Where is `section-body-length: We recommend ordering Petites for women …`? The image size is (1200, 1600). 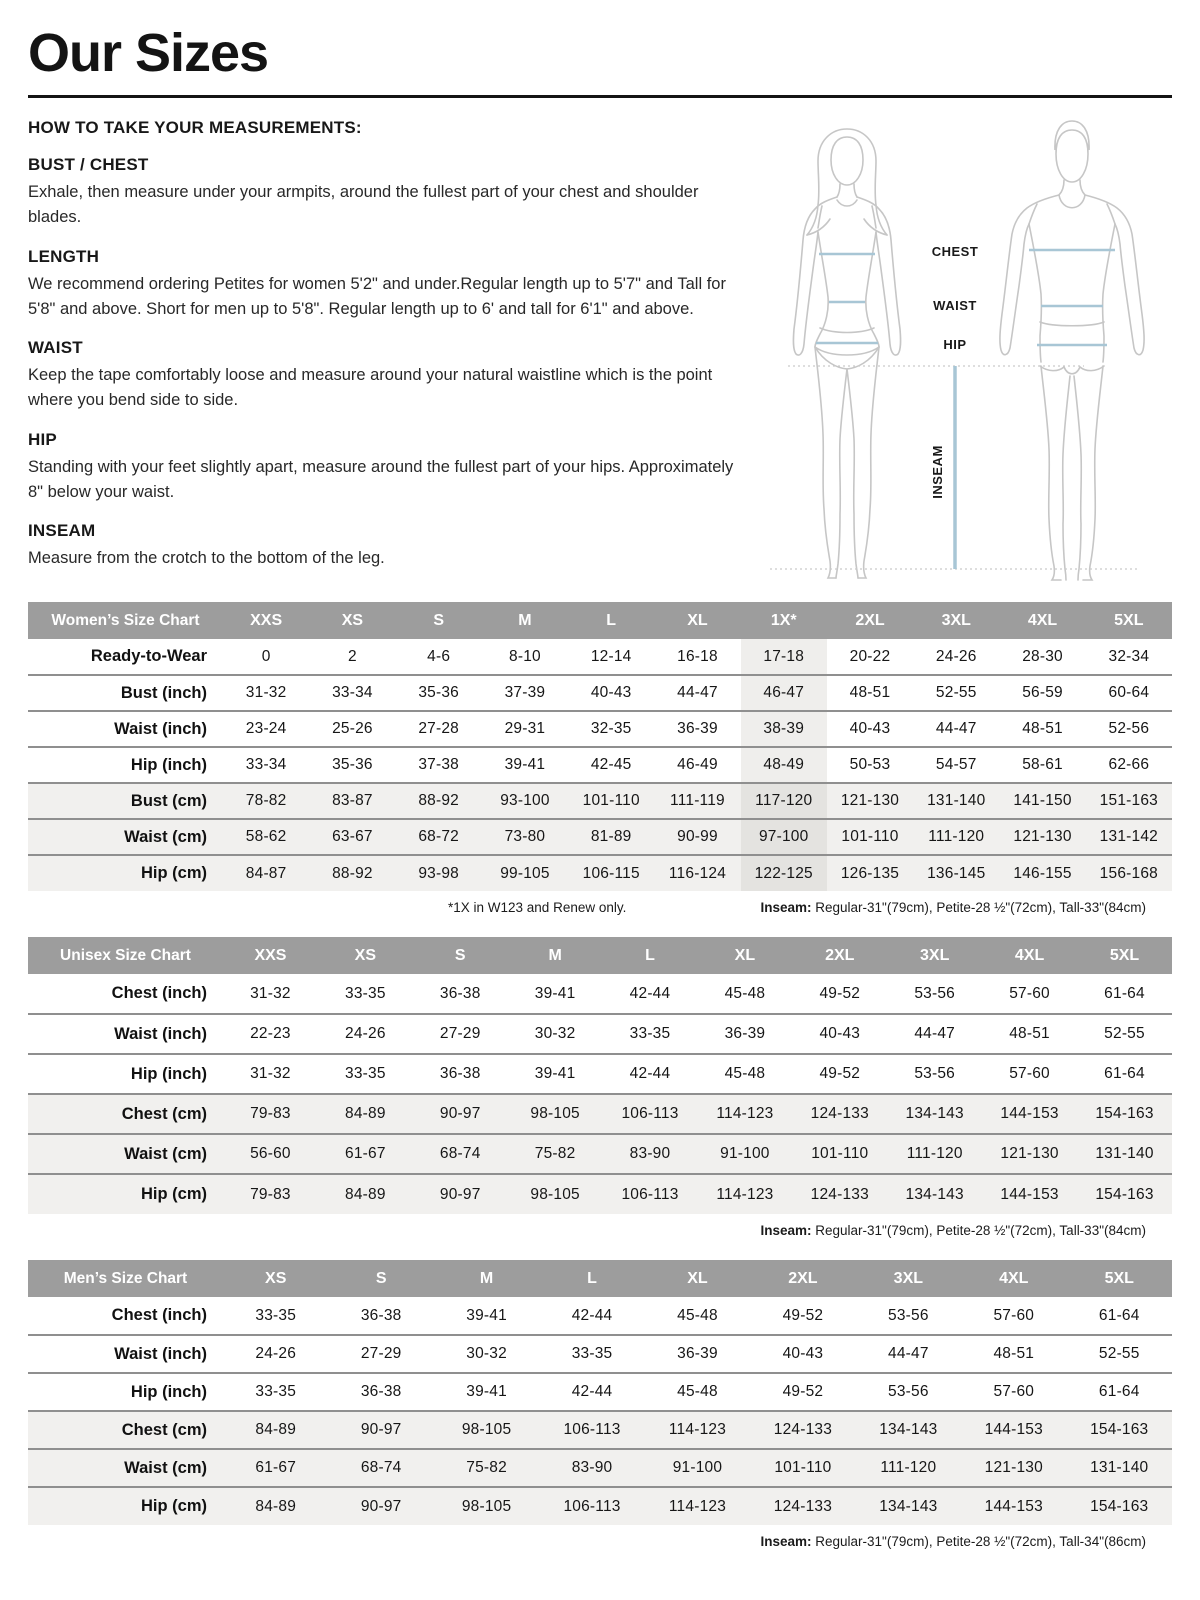 section-body-length: We recommend ordering Petites for women … is located at coordinates (377, 296).